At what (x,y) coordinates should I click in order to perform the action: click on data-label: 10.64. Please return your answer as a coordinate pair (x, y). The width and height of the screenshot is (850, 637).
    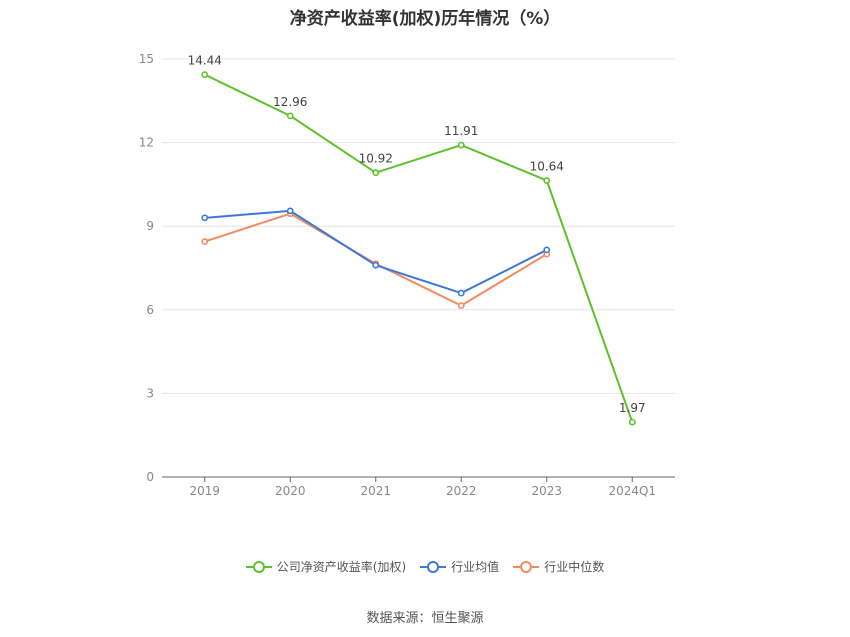
    Looking at the image, I should click on (547, 166).